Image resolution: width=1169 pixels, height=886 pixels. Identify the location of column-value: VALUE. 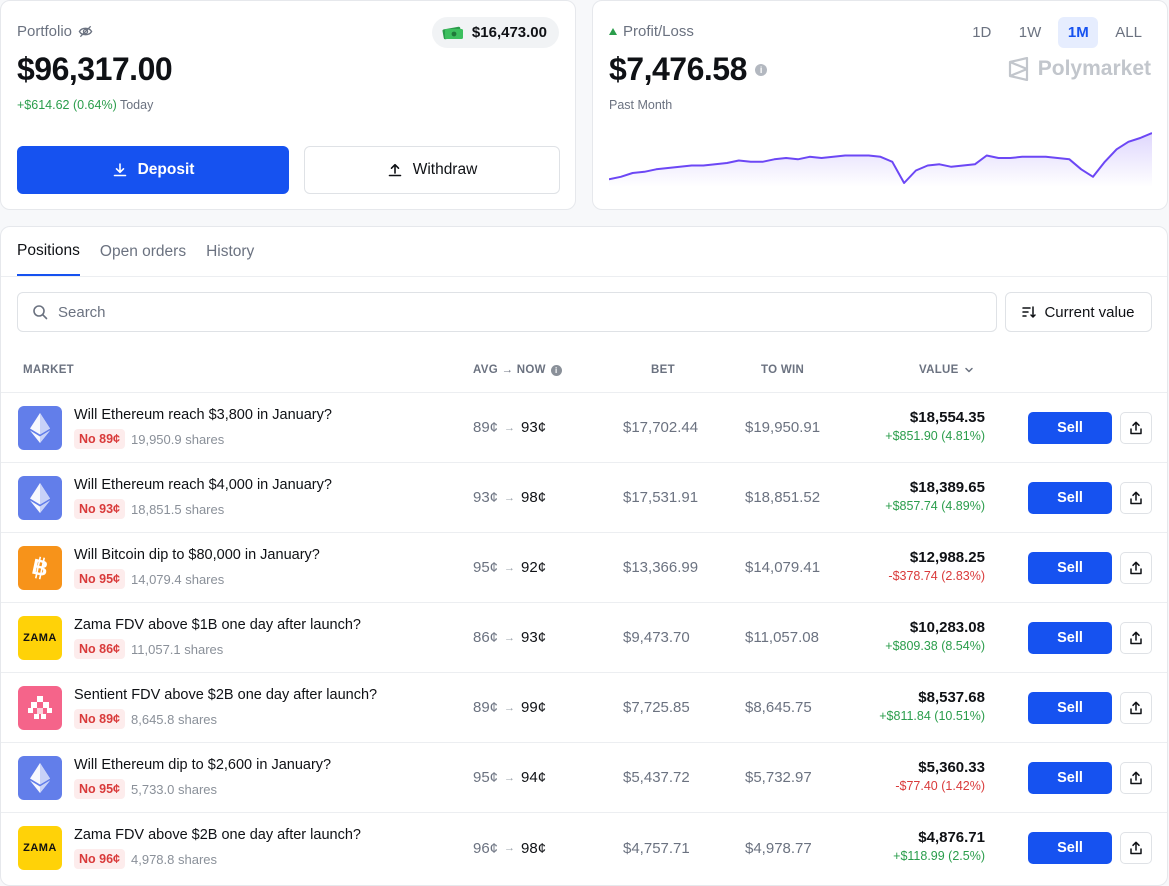
(946, 370).